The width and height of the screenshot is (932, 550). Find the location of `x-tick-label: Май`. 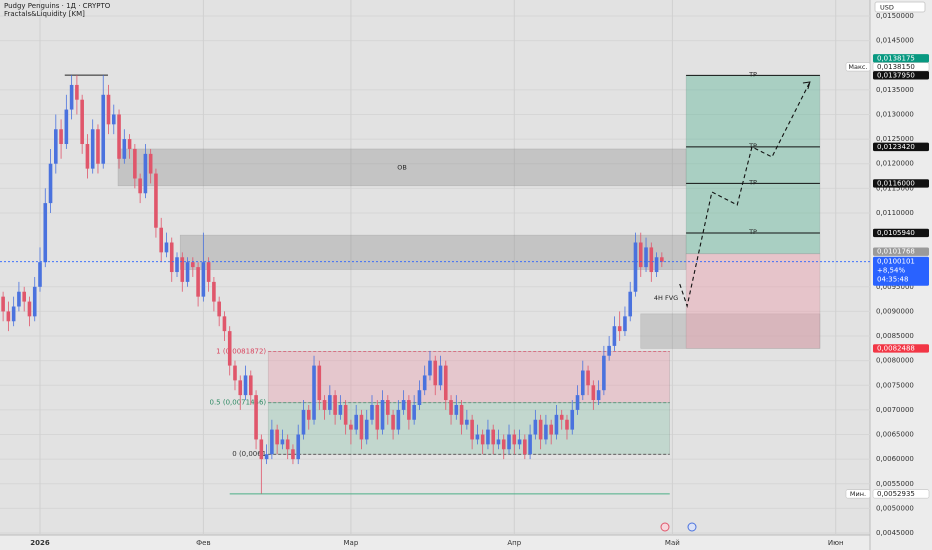

x-tick-label: Май is located at coordinates (672, 543).